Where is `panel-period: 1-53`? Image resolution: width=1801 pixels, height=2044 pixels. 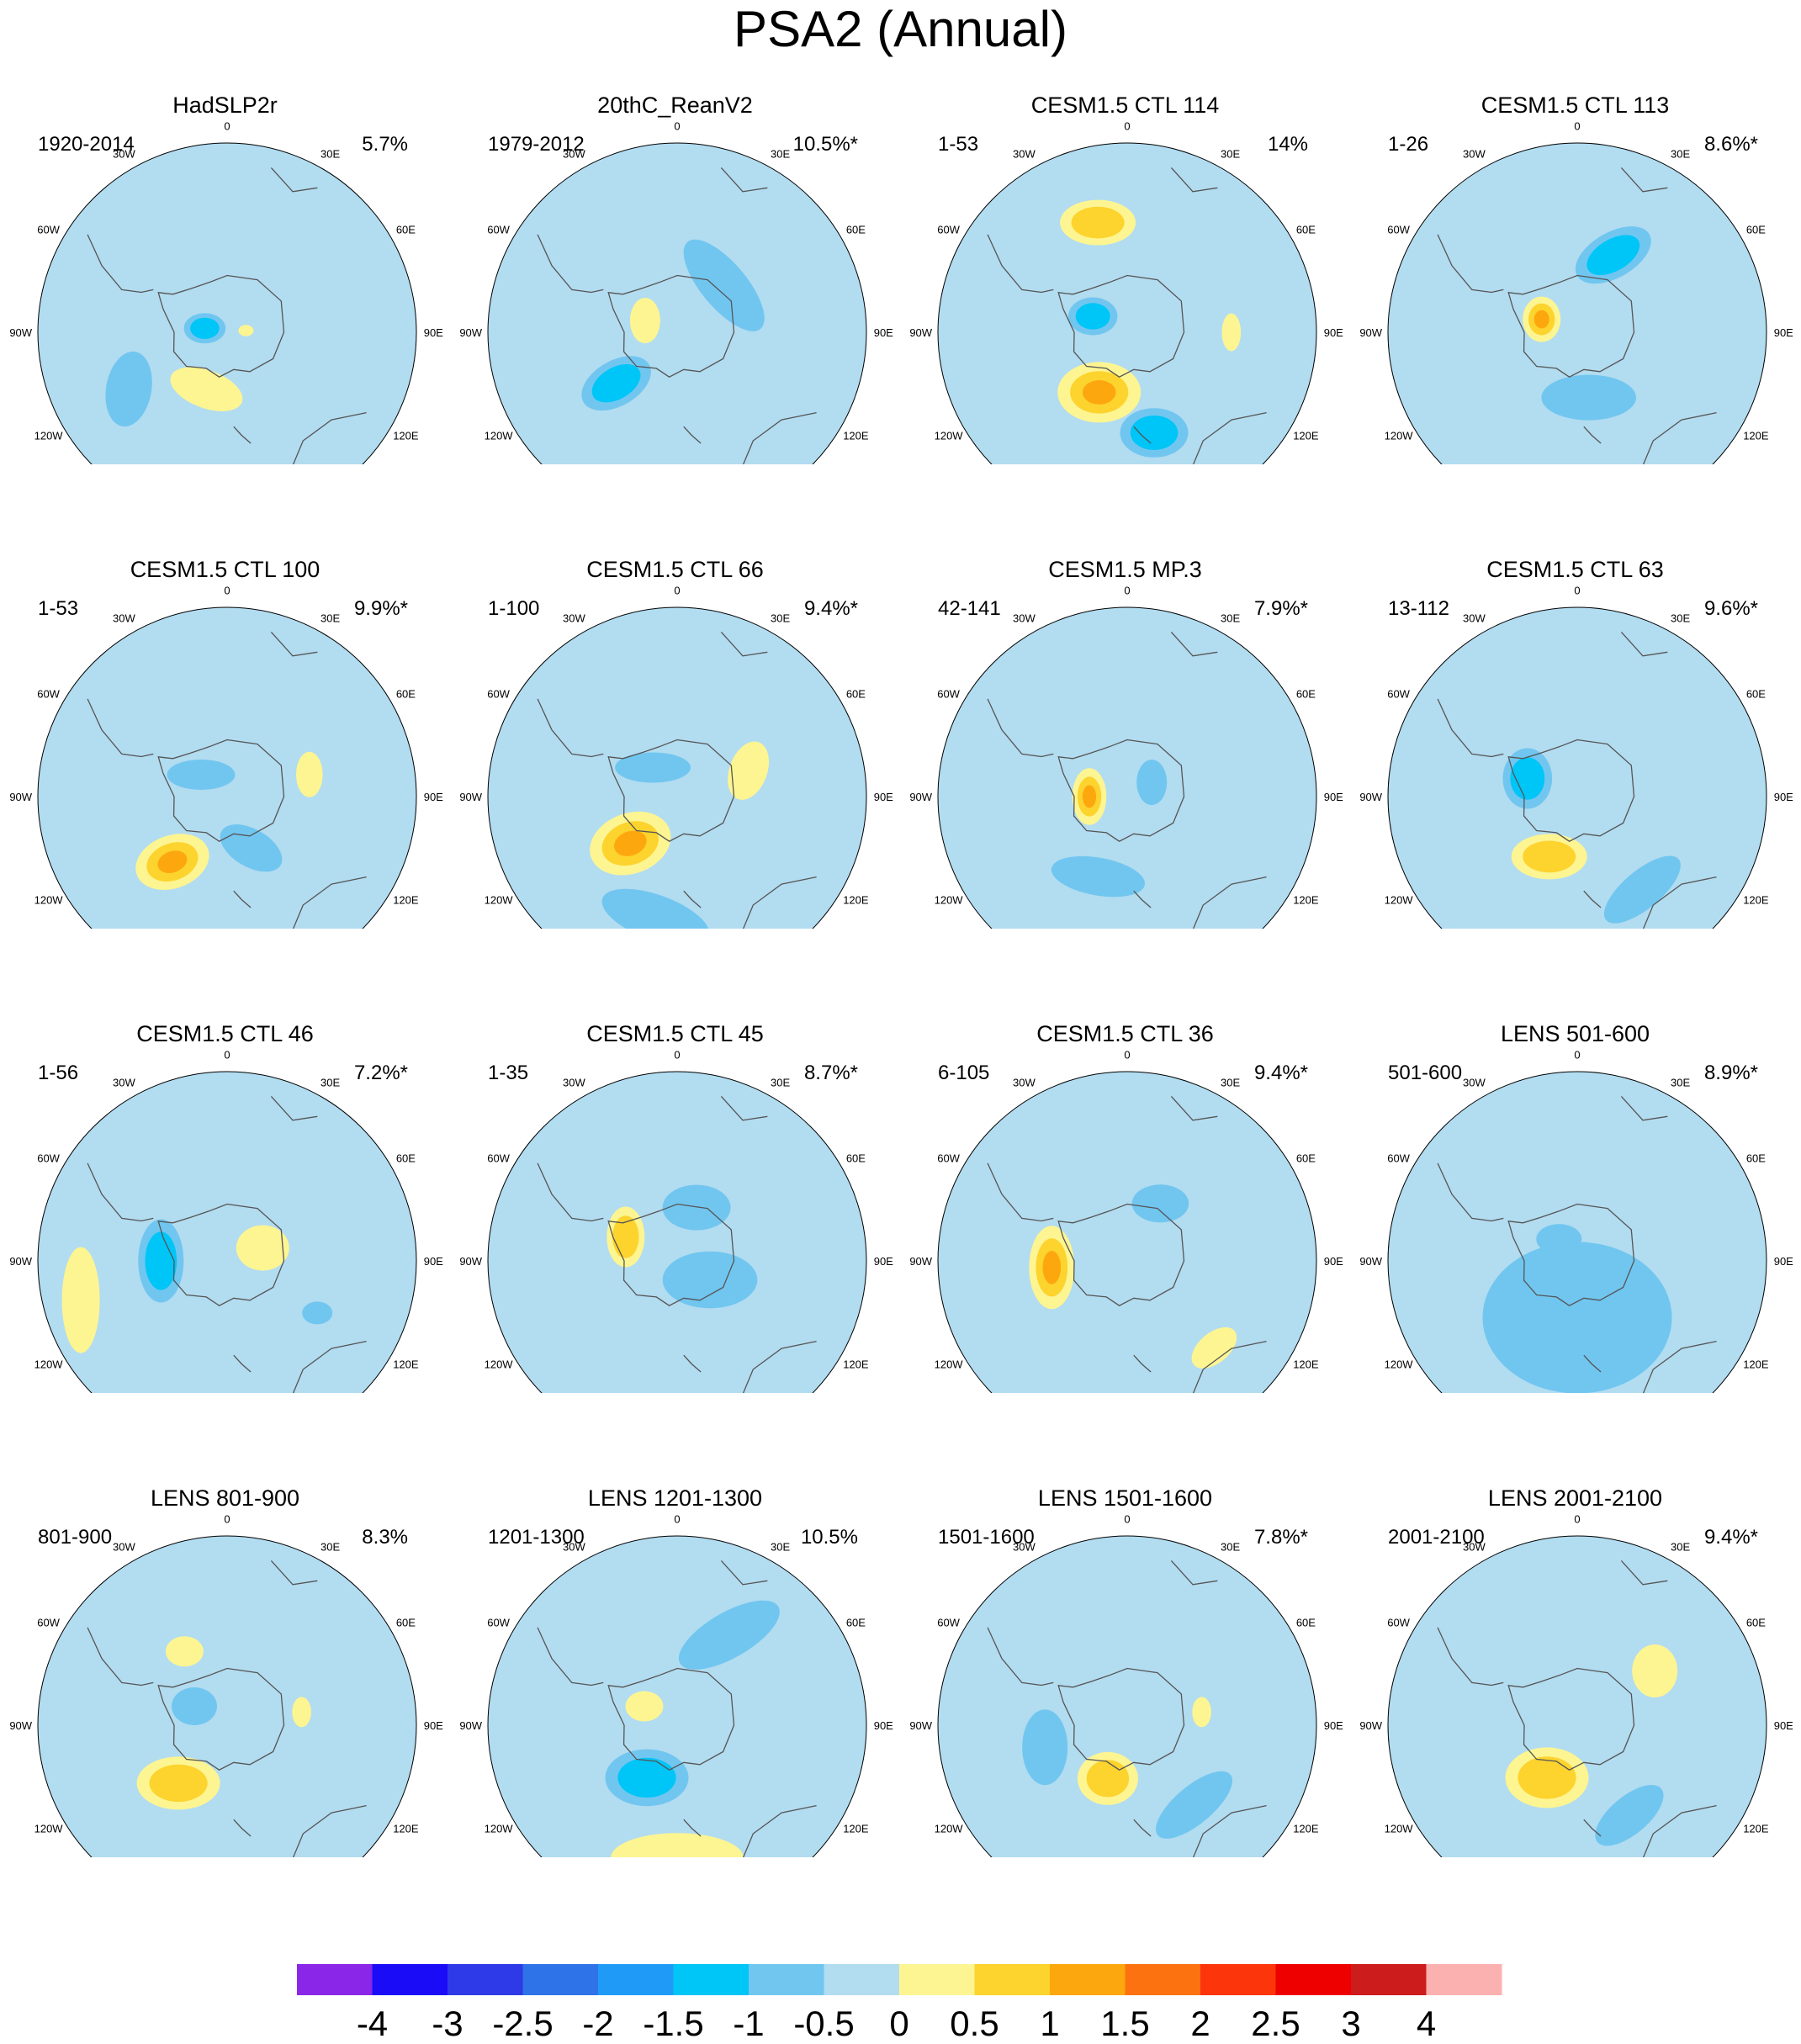 panel-period: 1-53 is located at coordinates (958, 144).